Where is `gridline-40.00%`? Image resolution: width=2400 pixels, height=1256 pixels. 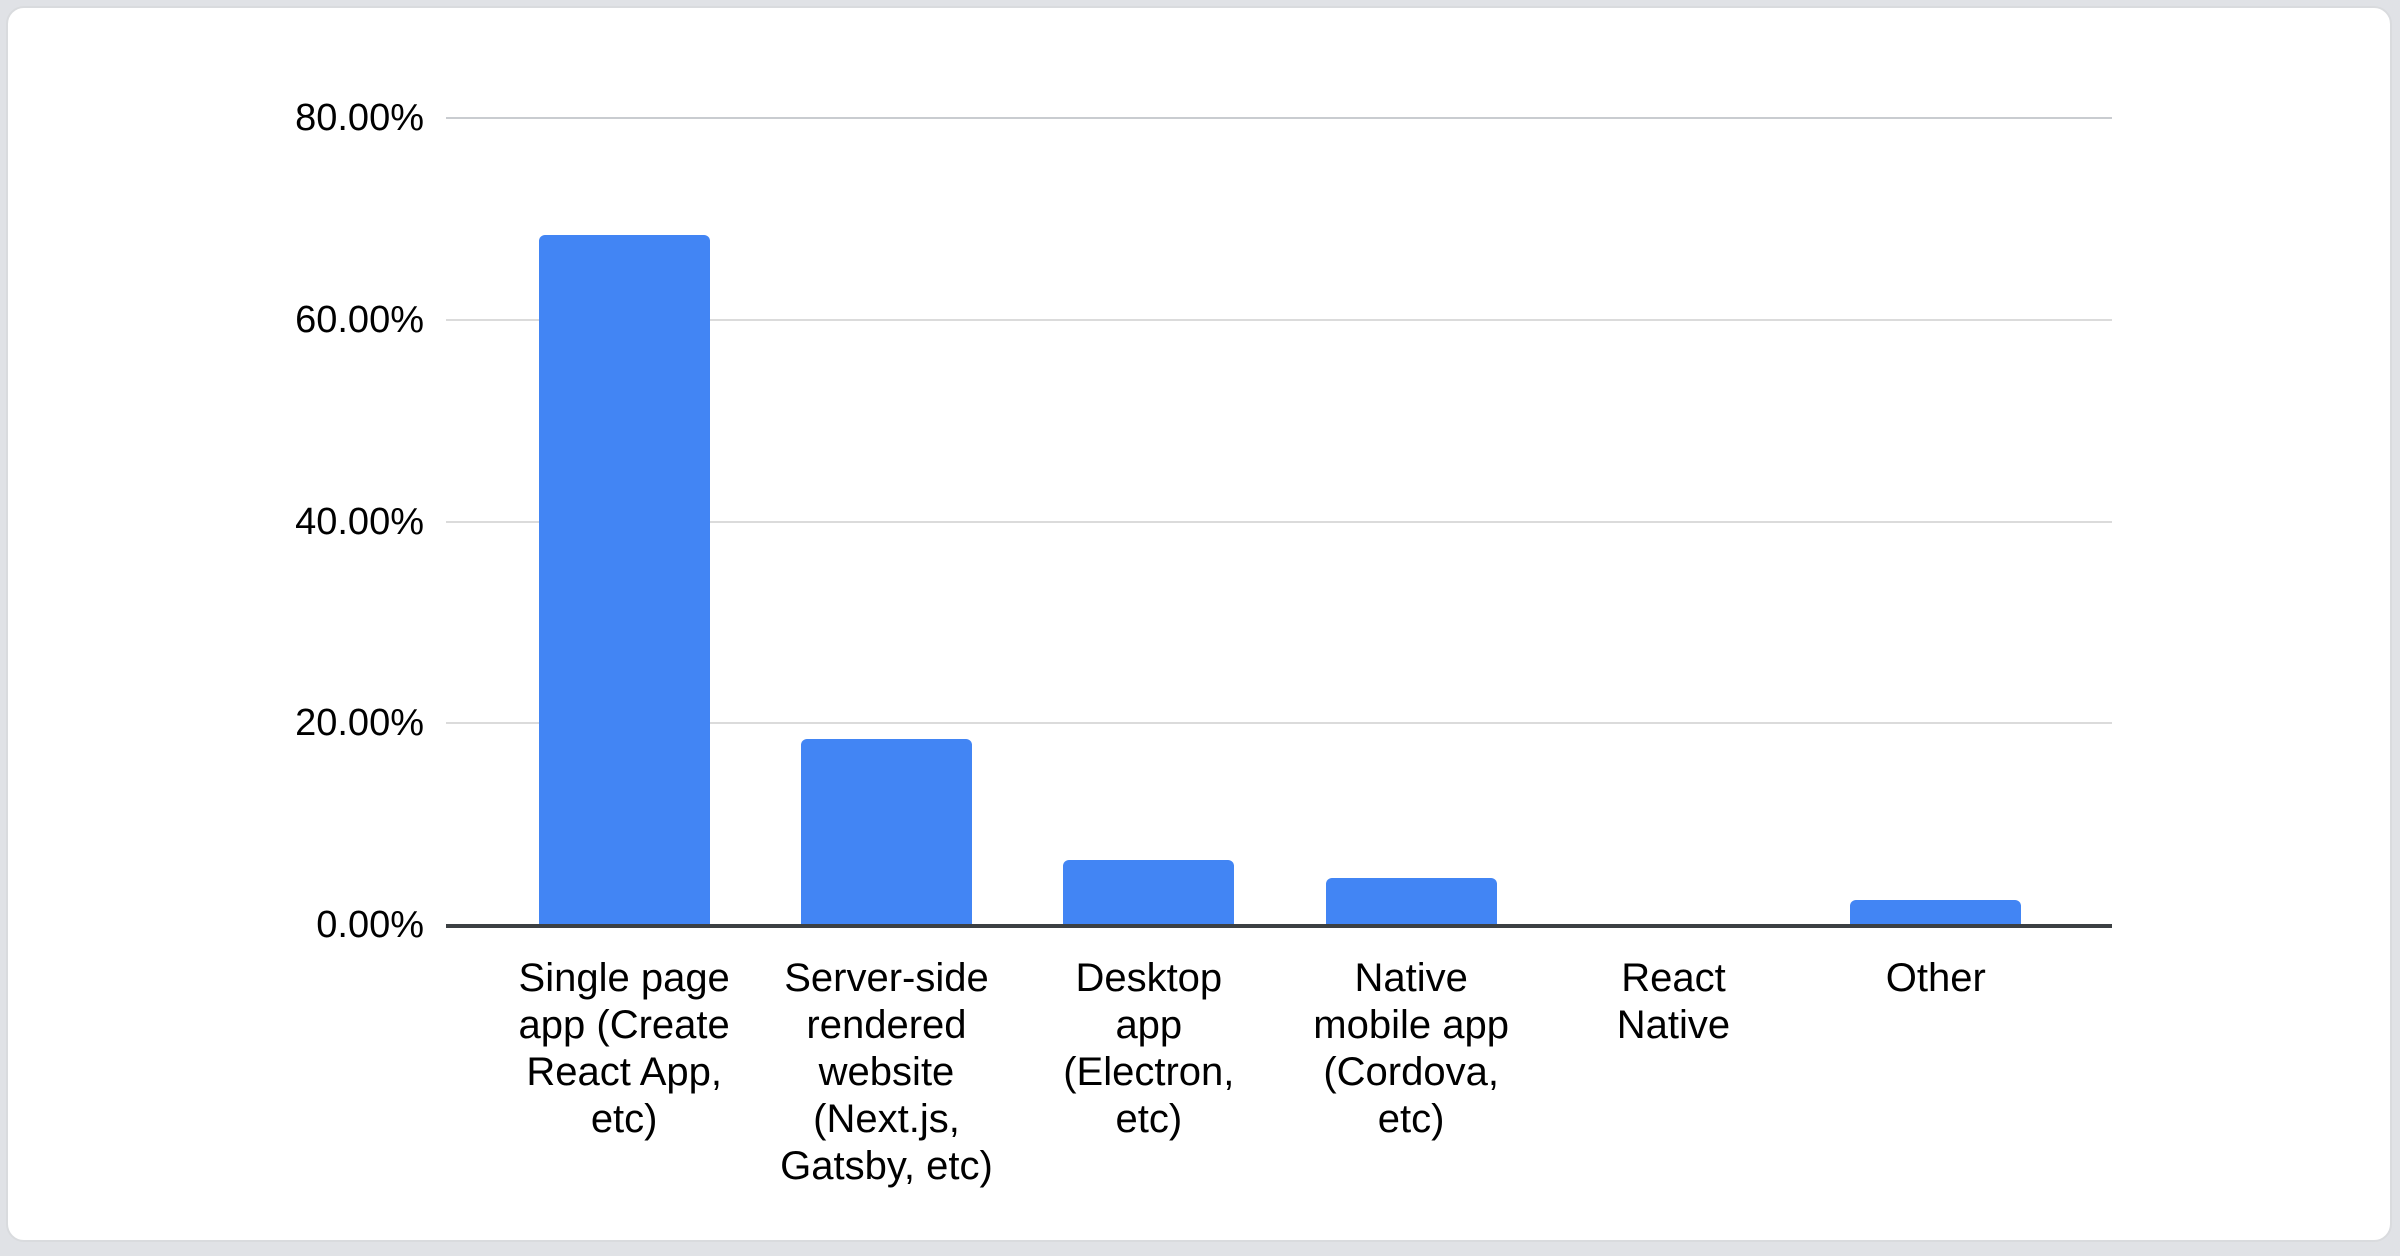 gridline-40.00% is located at coordinates (1279, 521).